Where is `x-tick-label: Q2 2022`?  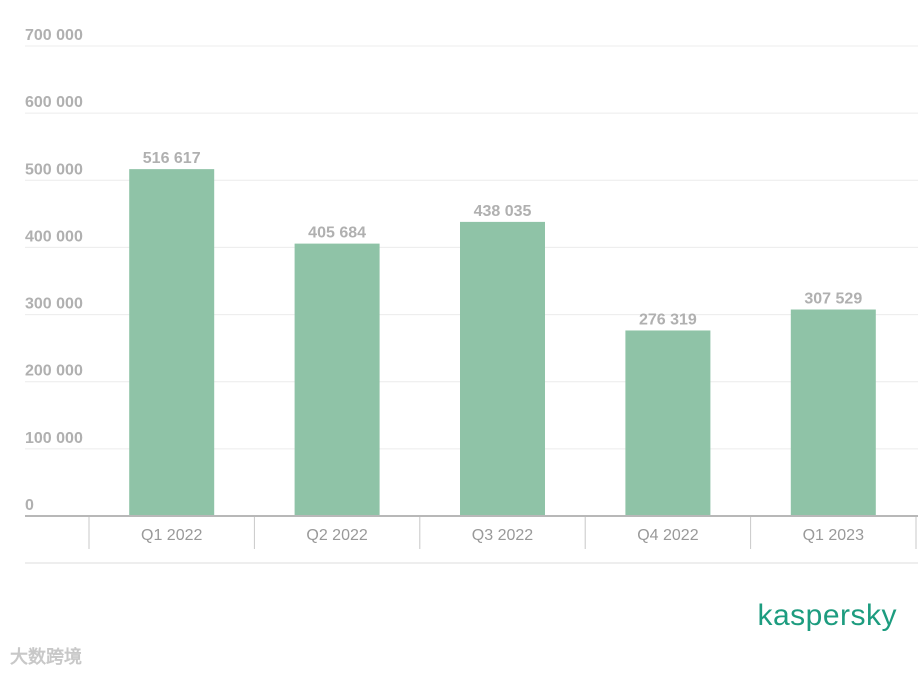
x-tick-label: Q2 2022 is located at coordinates (336, 535).